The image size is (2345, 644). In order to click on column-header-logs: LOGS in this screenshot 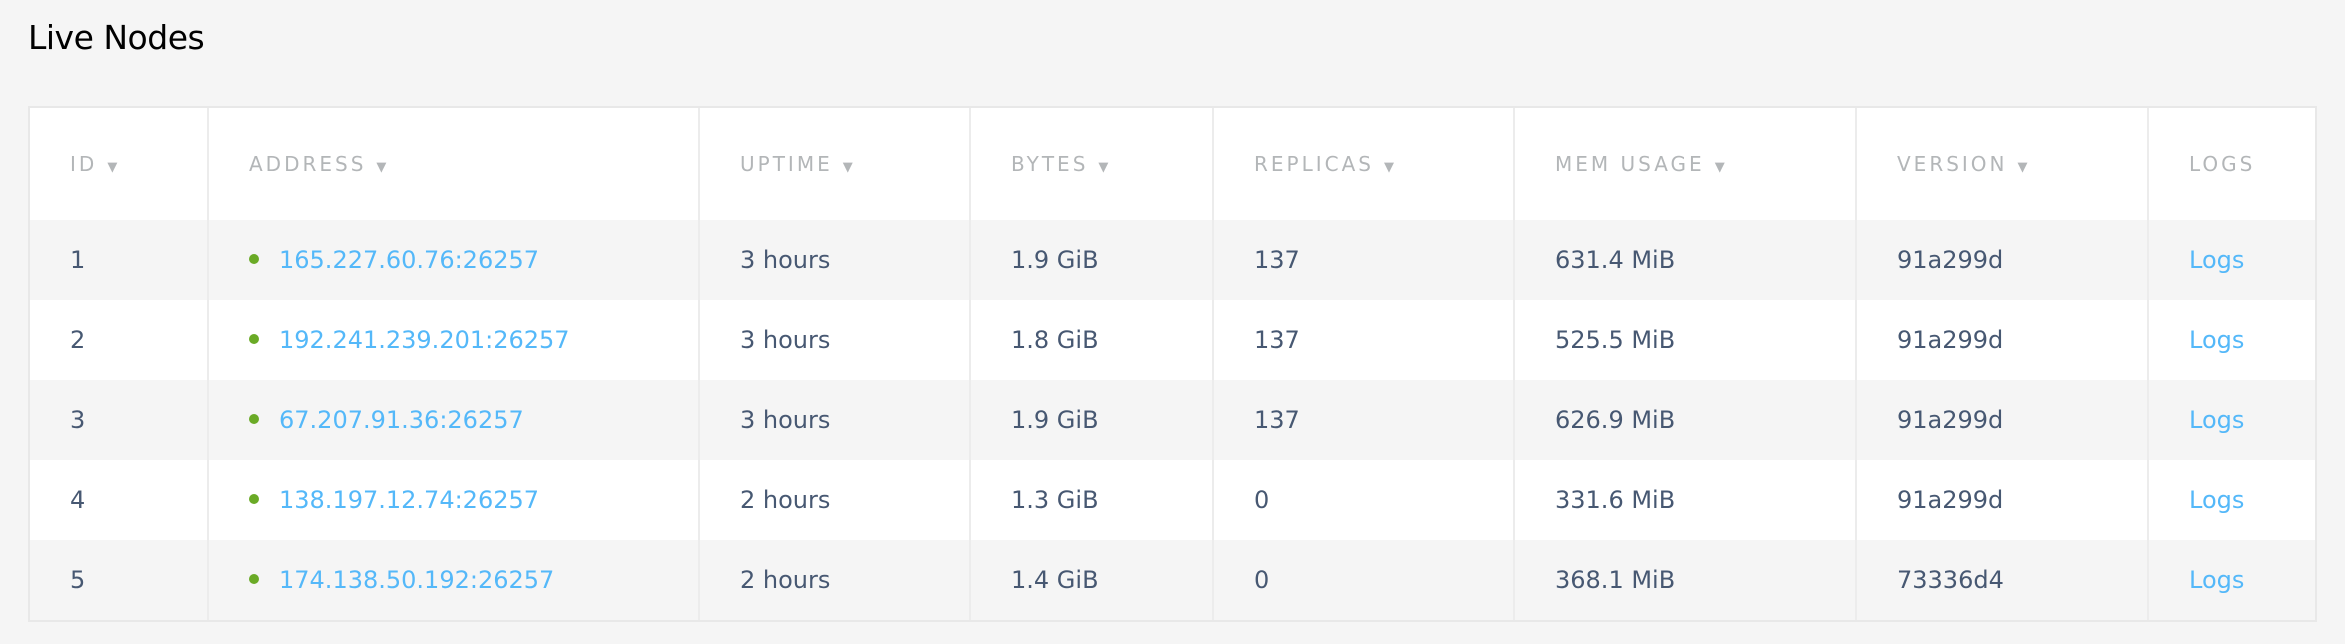, I will do `click(2231, 164)`.